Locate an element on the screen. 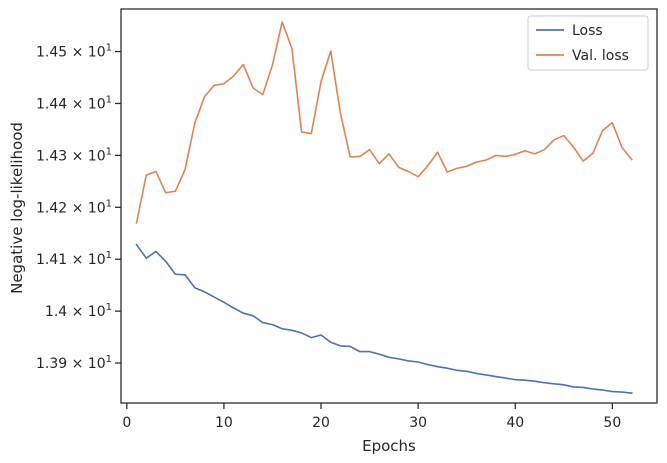 Image resolution: width=667 pixels, height=463 pixels. legend: Loss Val. loss is located at coordinates (588, 43).